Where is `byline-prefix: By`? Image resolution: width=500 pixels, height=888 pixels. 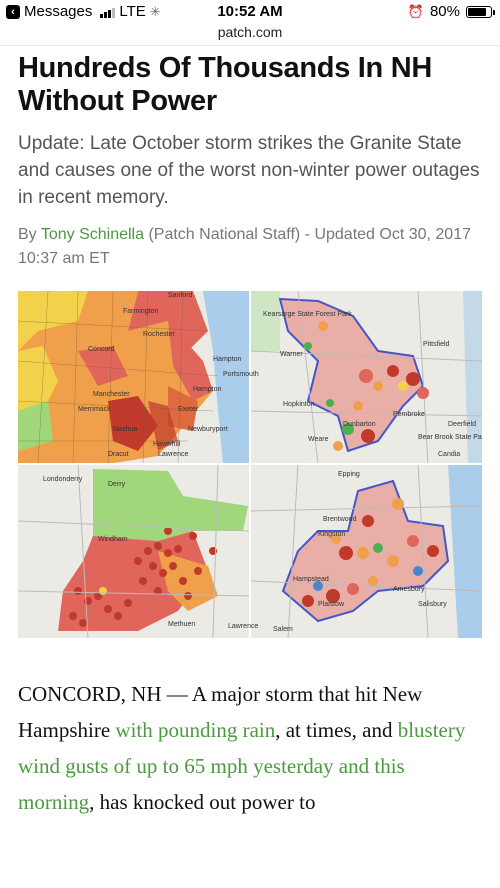
byline-prefix: By is located at coordinates (29, 234).